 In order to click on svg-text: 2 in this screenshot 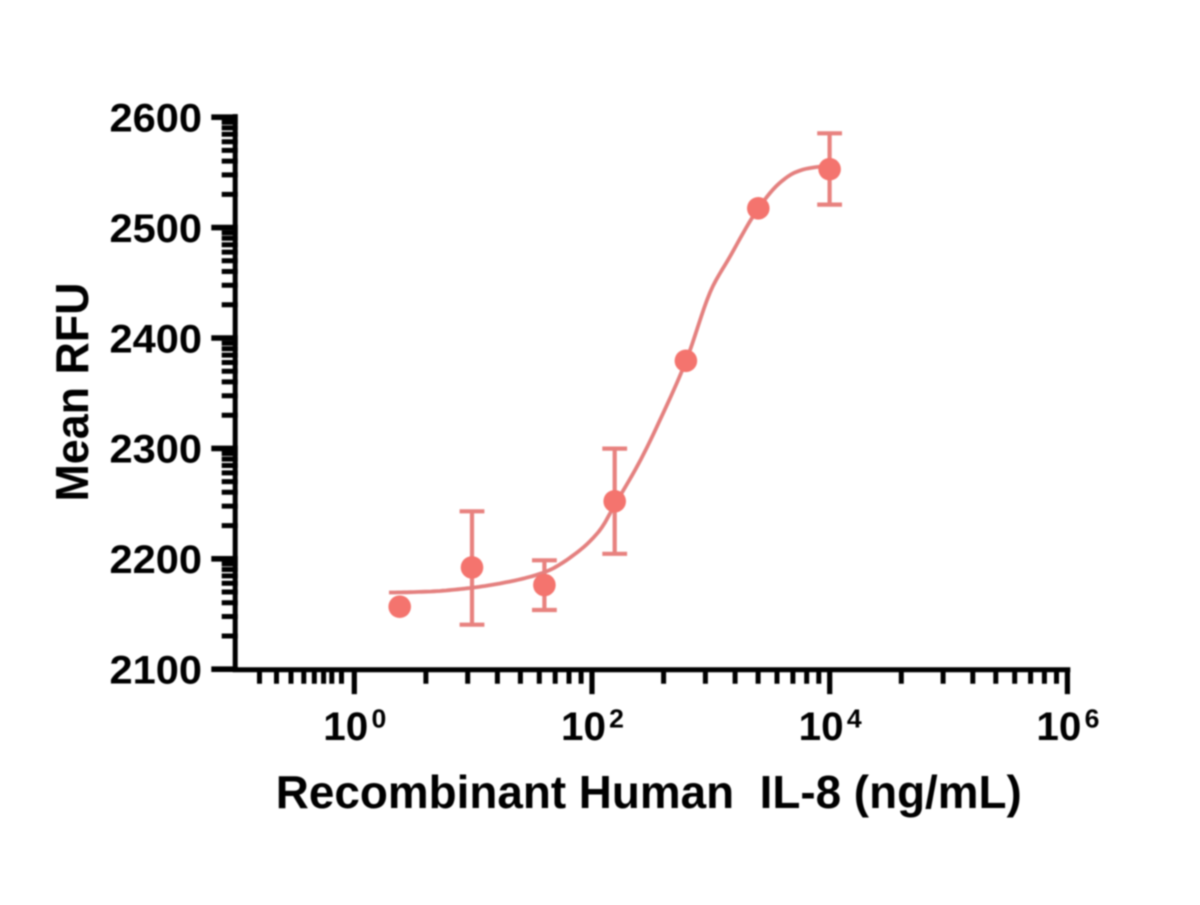, I will do `click(616, 719)`.